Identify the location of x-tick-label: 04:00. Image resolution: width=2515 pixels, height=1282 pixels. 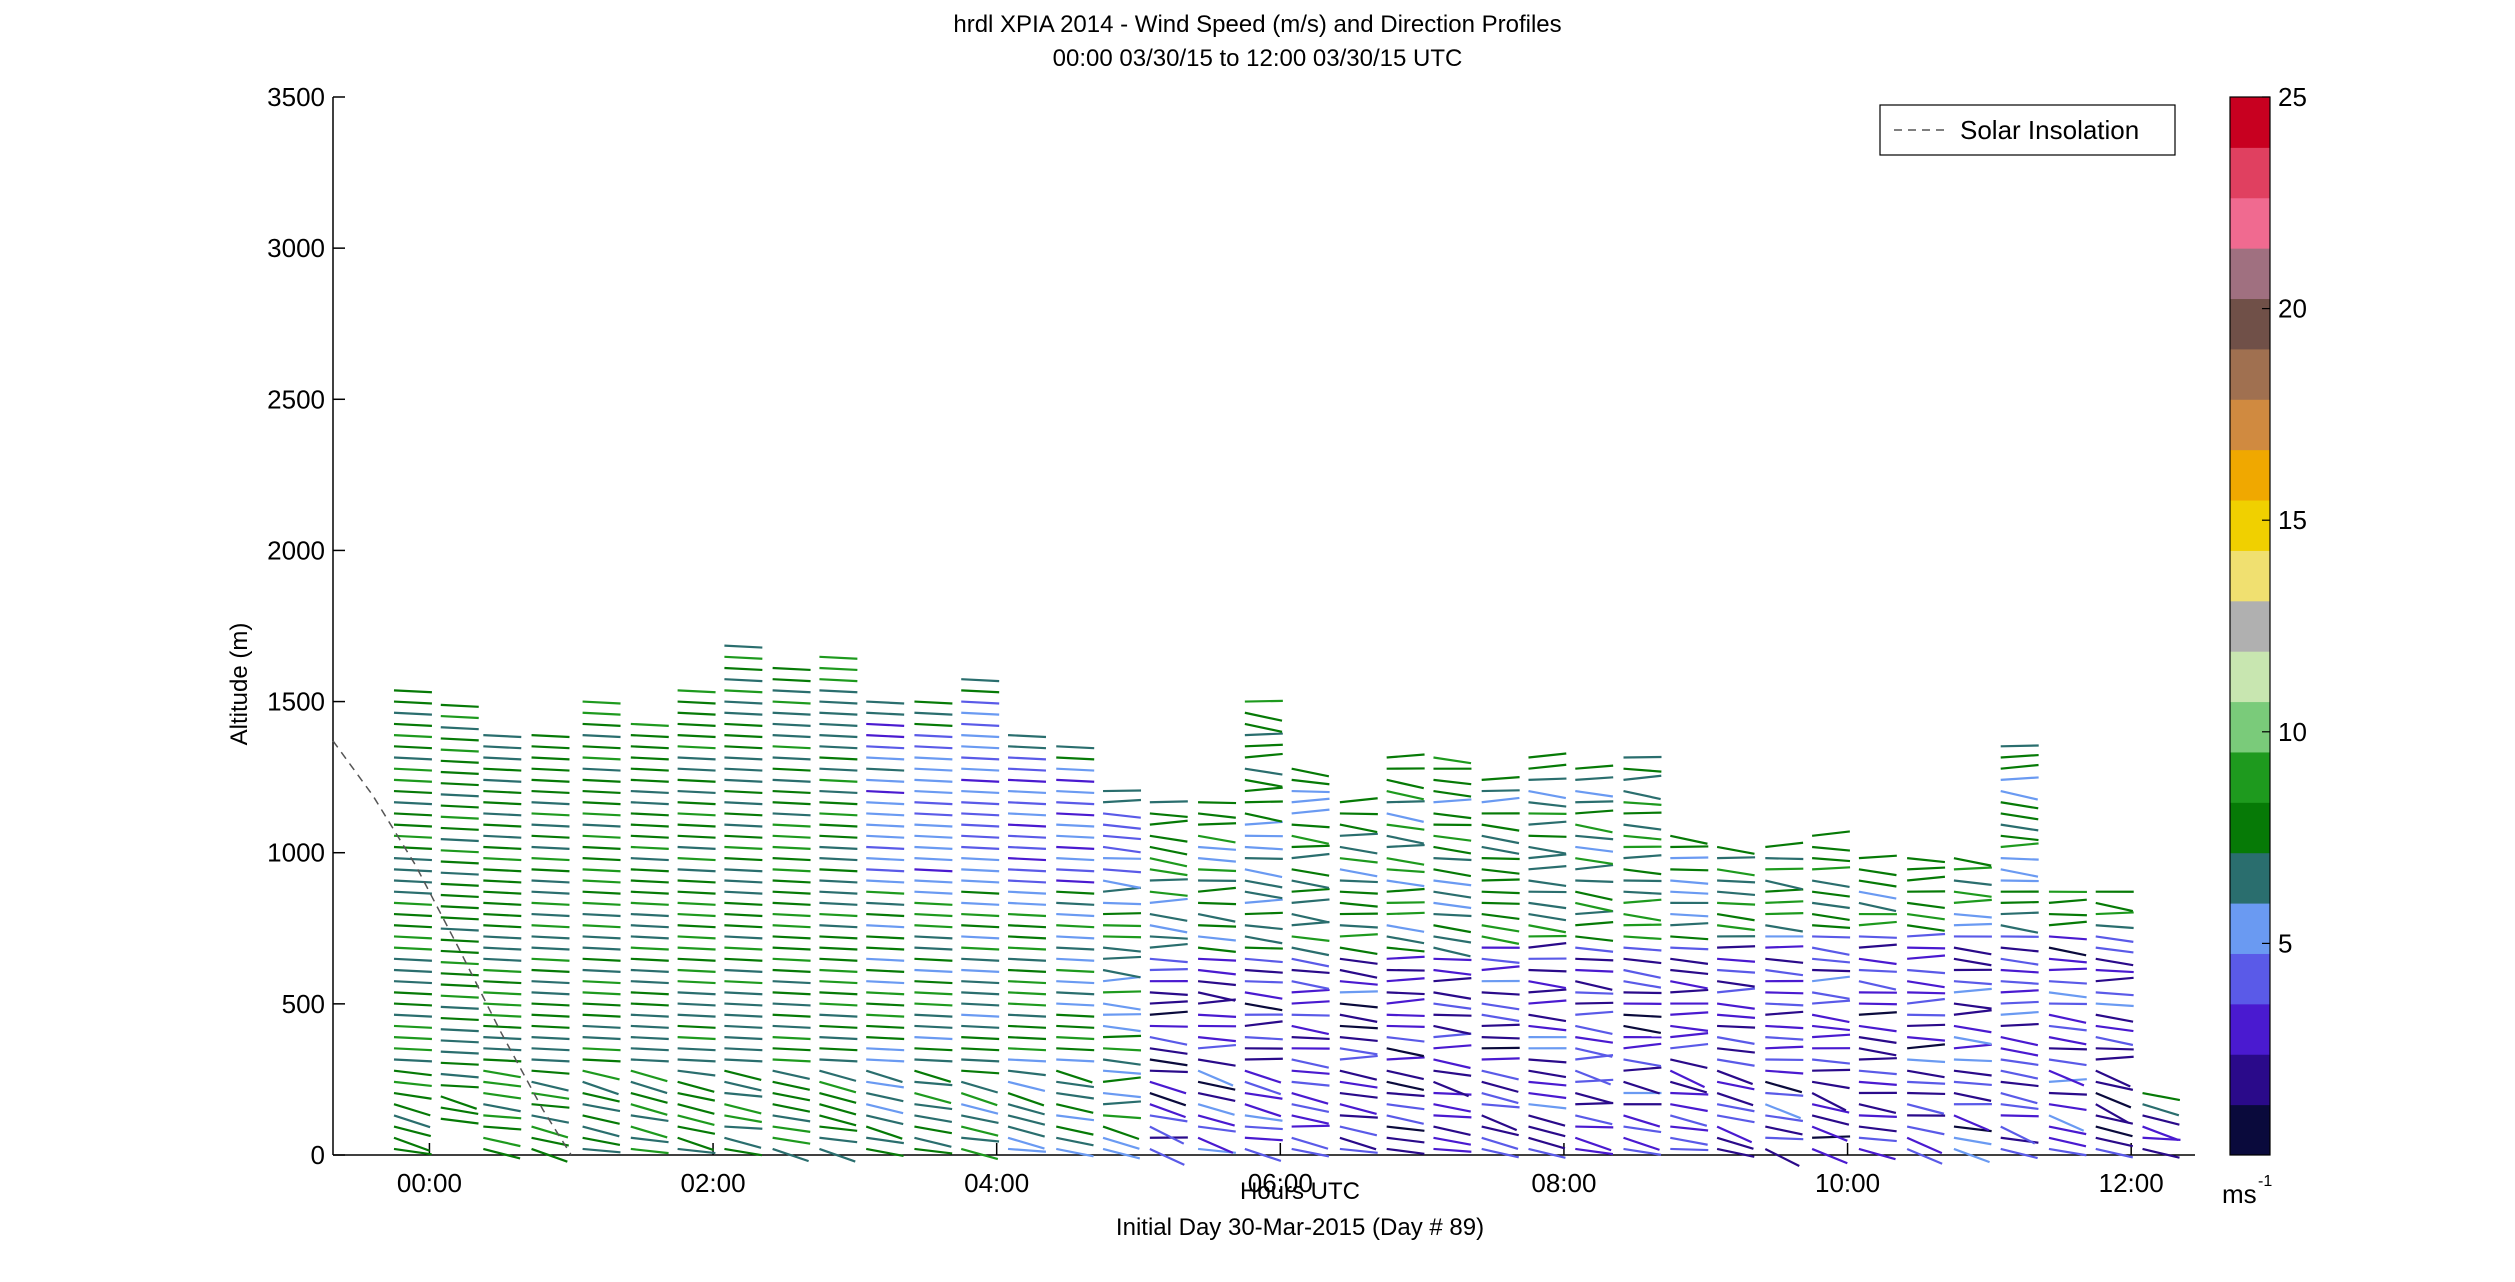
(996, 1183).